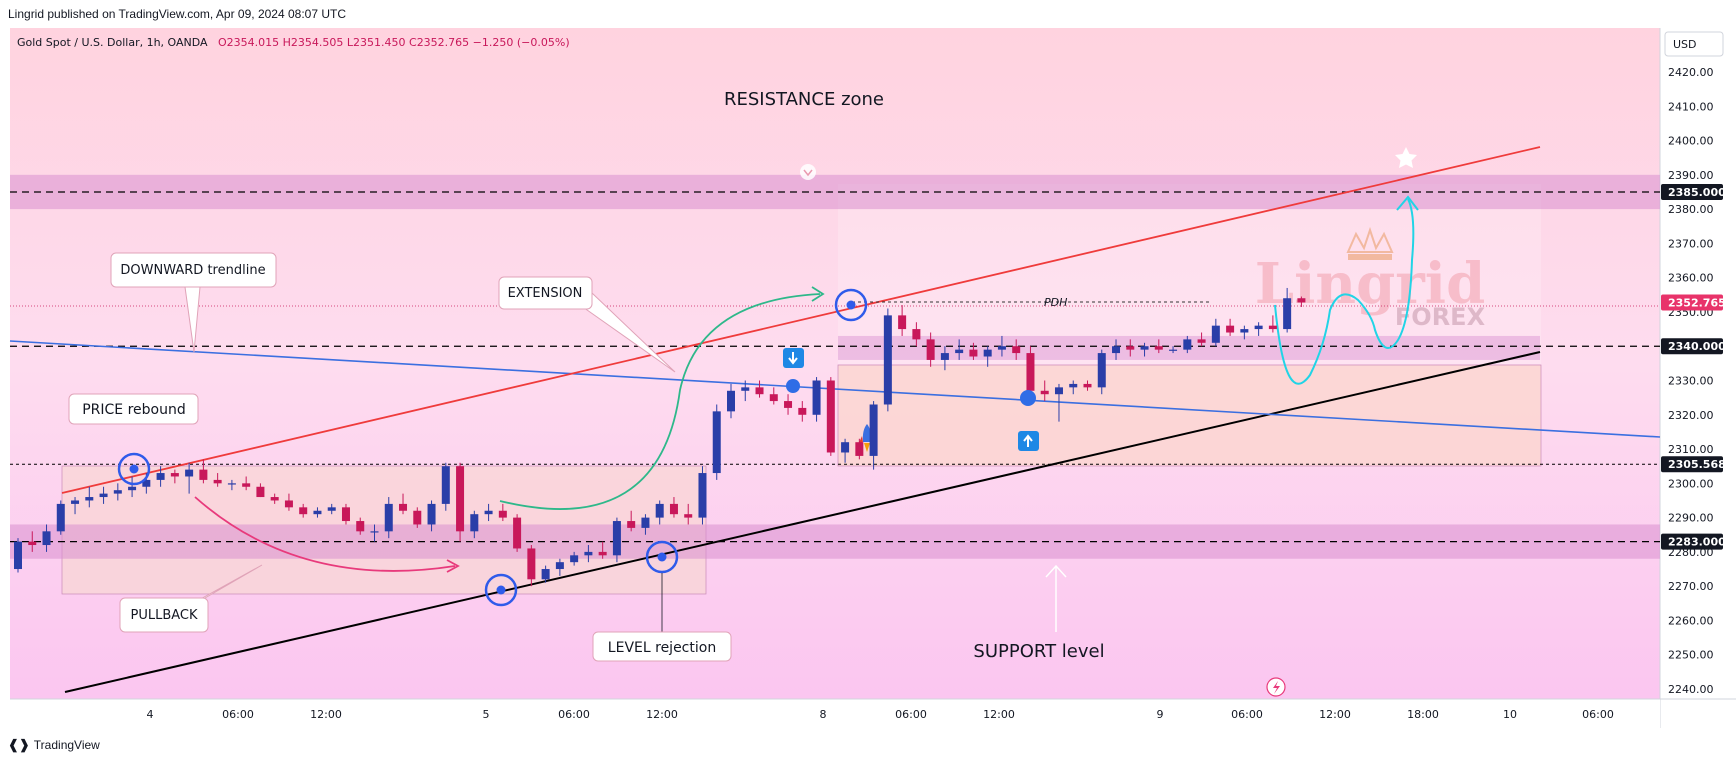  Describe the element at coordinates (835, 713) in the screenshot. I see `time-axis-panel` at that location.